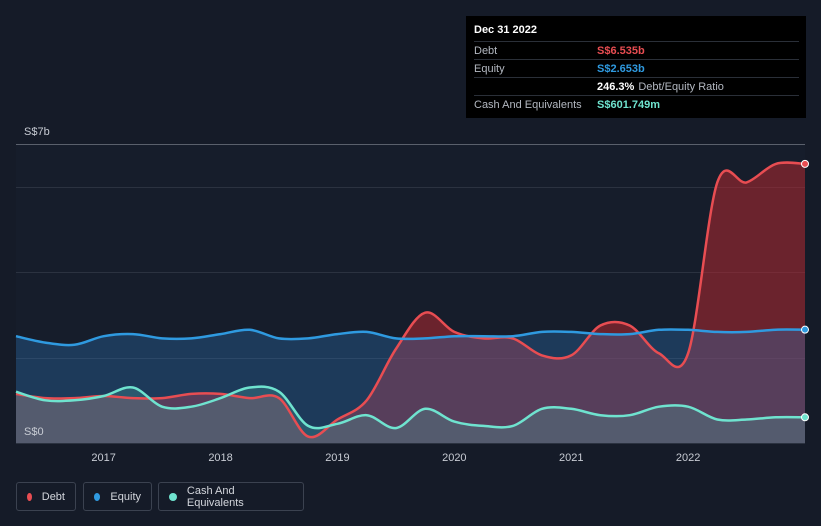  I want to click on tooltip-ratio-caption: Debt/Equity Ratio, so click(681, 86).